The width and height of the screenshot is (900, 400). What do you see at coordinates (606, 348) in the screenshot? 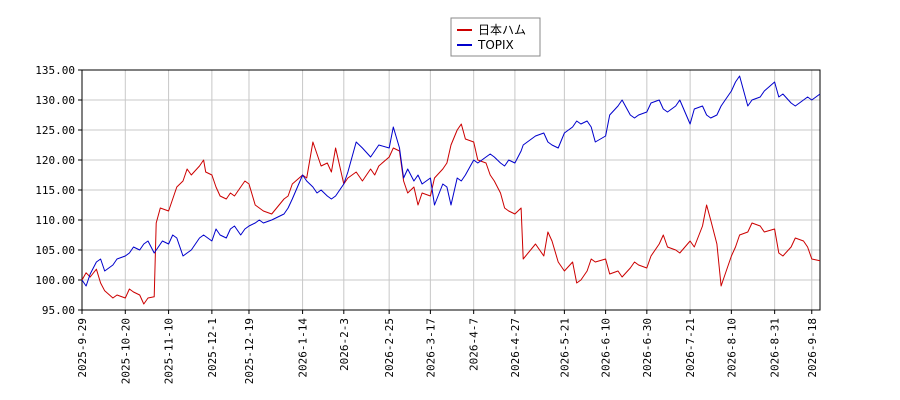
I see `x-tick-label: 2026-6-10` at bounding box center [606, 348].